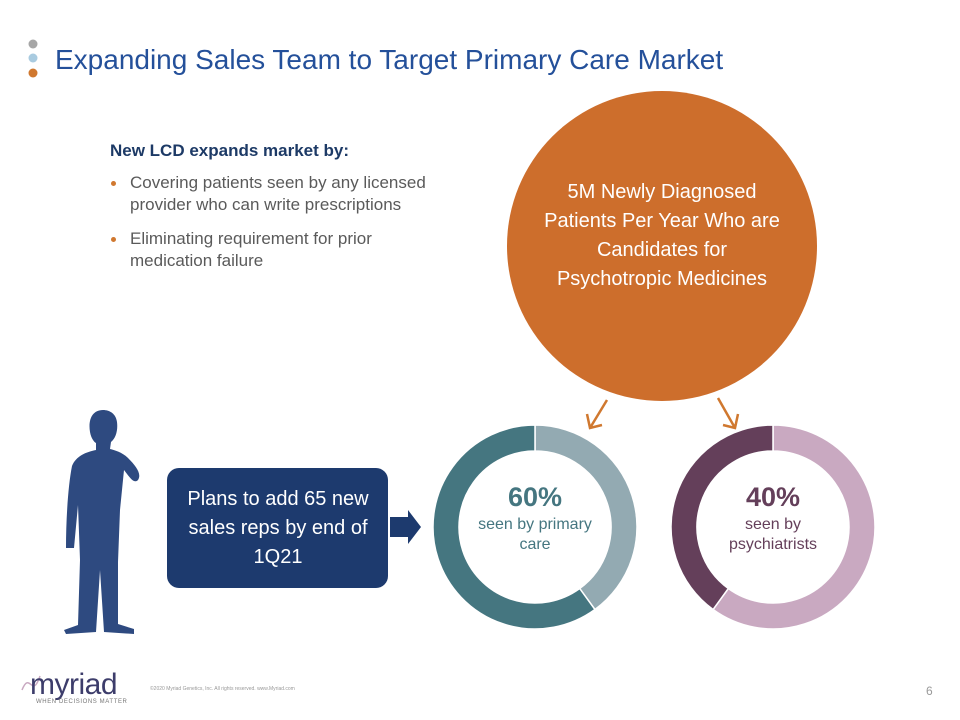  What do you see at coordinates (74, 684) in the screenshot?
I see `logo: myriad` at bounding box center [74, 684].